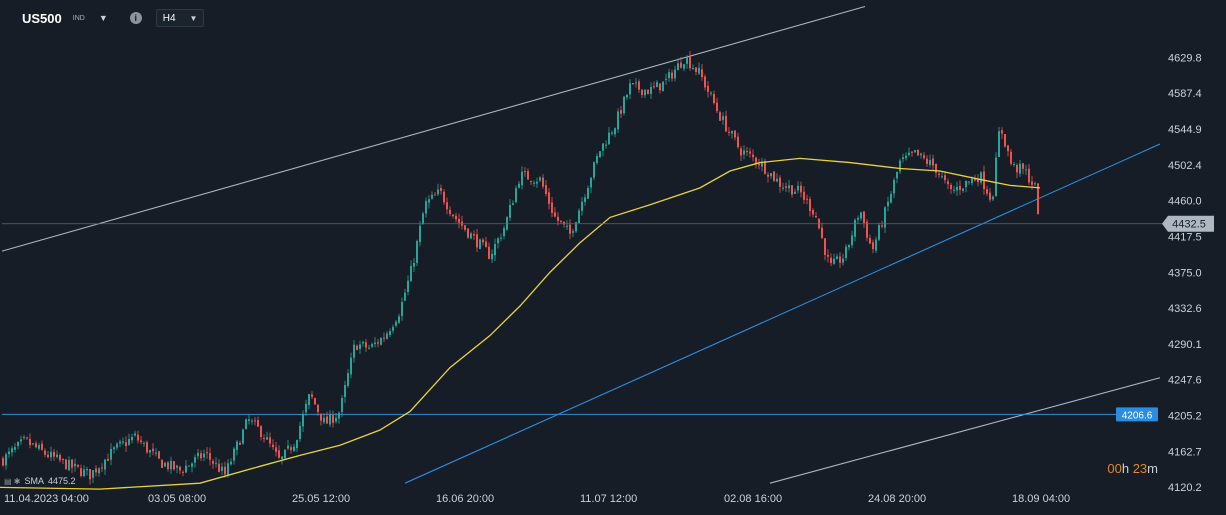 The width and height of the screenshot is (1226, 515). I want to click on timer-hours-unit: h, so click(1125, 468).